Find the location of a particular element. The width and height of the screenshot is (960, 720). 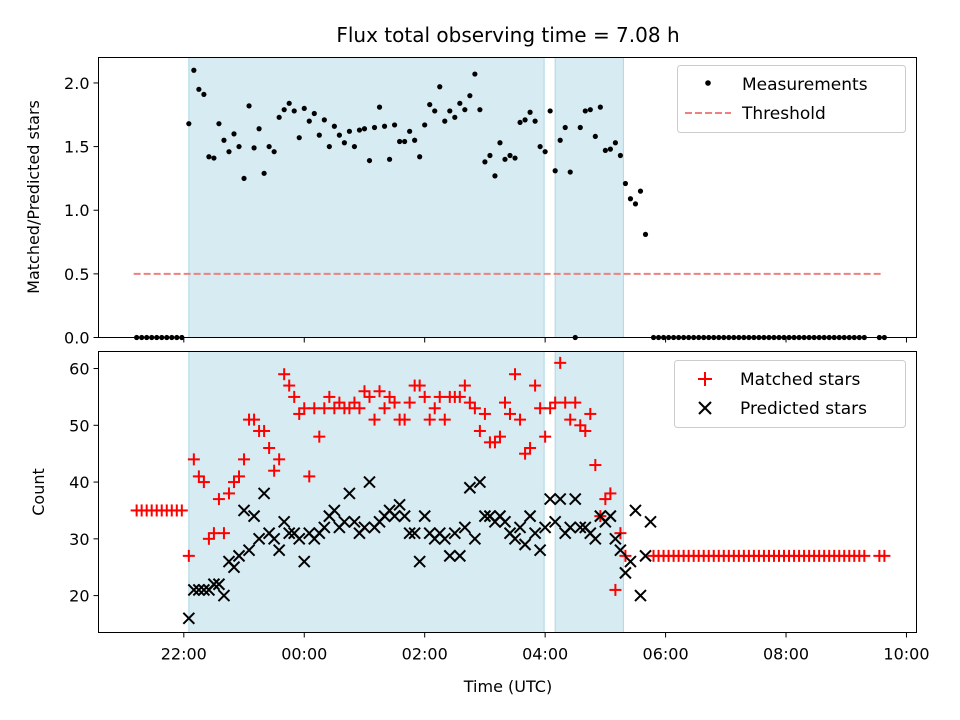

legend-threshold-label: Threshold is located at coordinates (783, 114).